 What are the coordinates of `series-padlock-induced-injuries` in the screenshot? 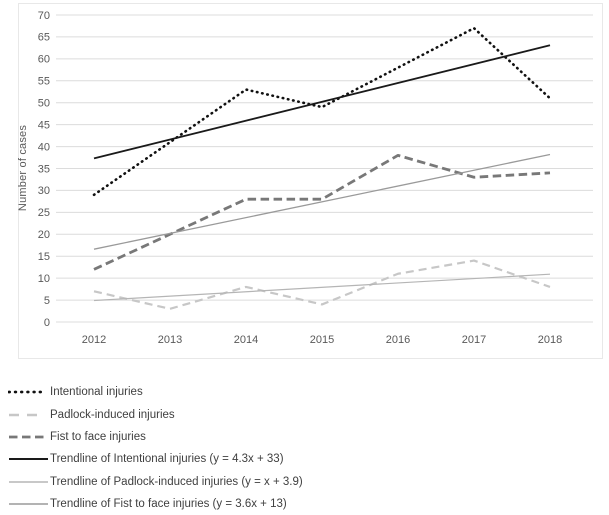 It's located at (322, 284).